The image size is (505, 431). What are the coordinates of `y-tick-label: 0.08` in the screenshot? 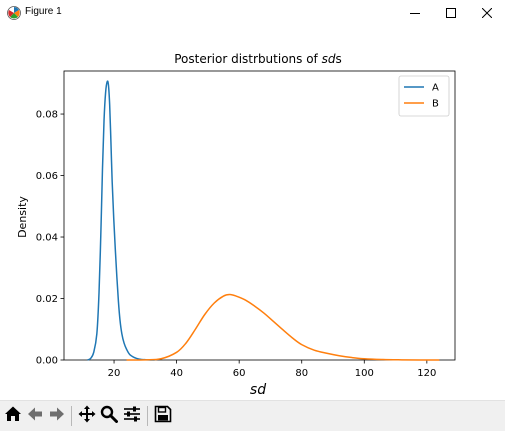 It's located at (47, 115).